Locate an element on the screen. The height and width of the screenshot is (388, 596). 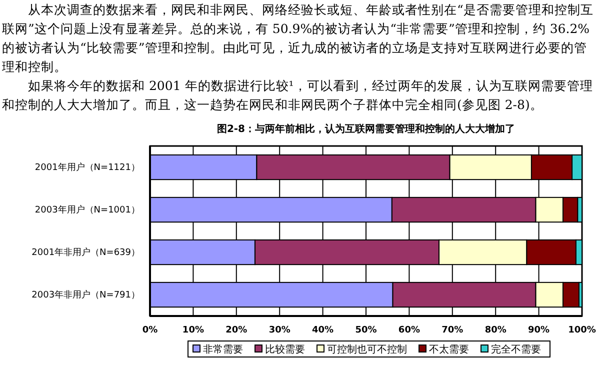
x-tick-label: 20% is located at coordinates (237, 330).